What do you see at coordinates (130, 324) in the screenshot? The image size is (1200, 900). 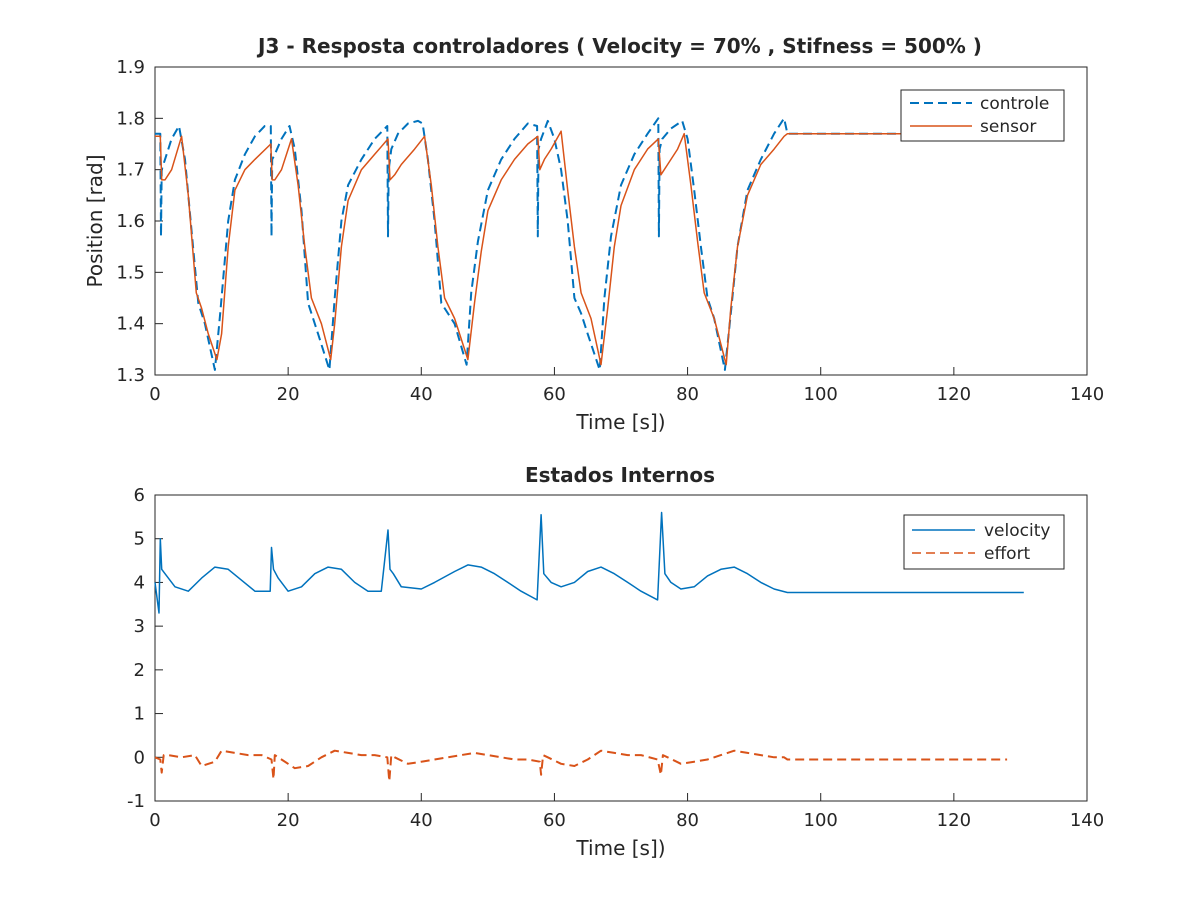 I see `top-y-tick-label: 1.4` at bounding box center [130, 324].